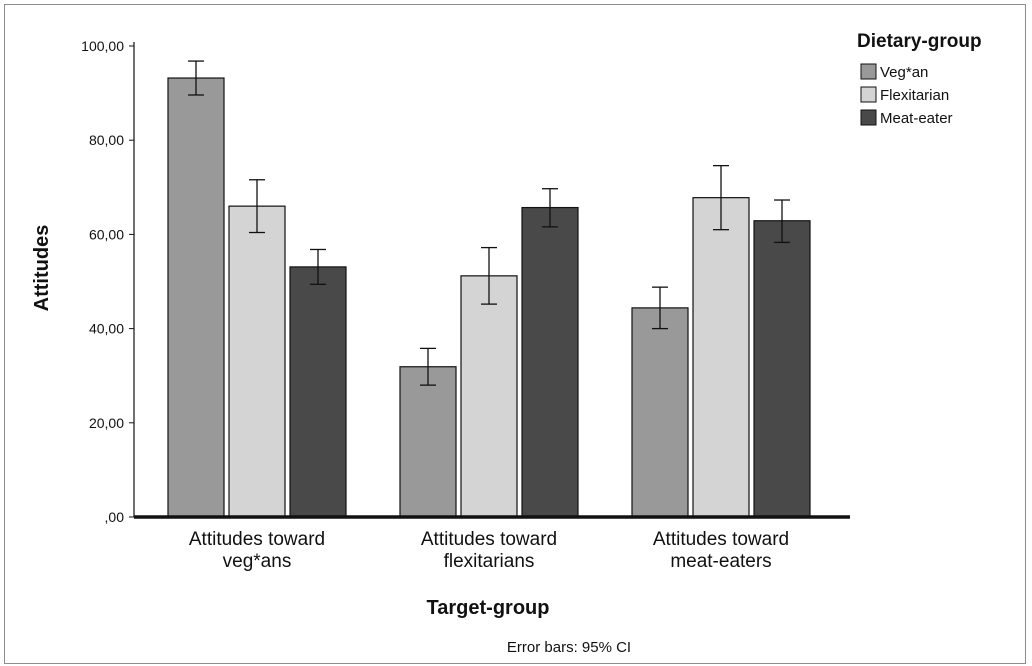  I want to click on x-axis-title: Target-group, so click(488, 608).